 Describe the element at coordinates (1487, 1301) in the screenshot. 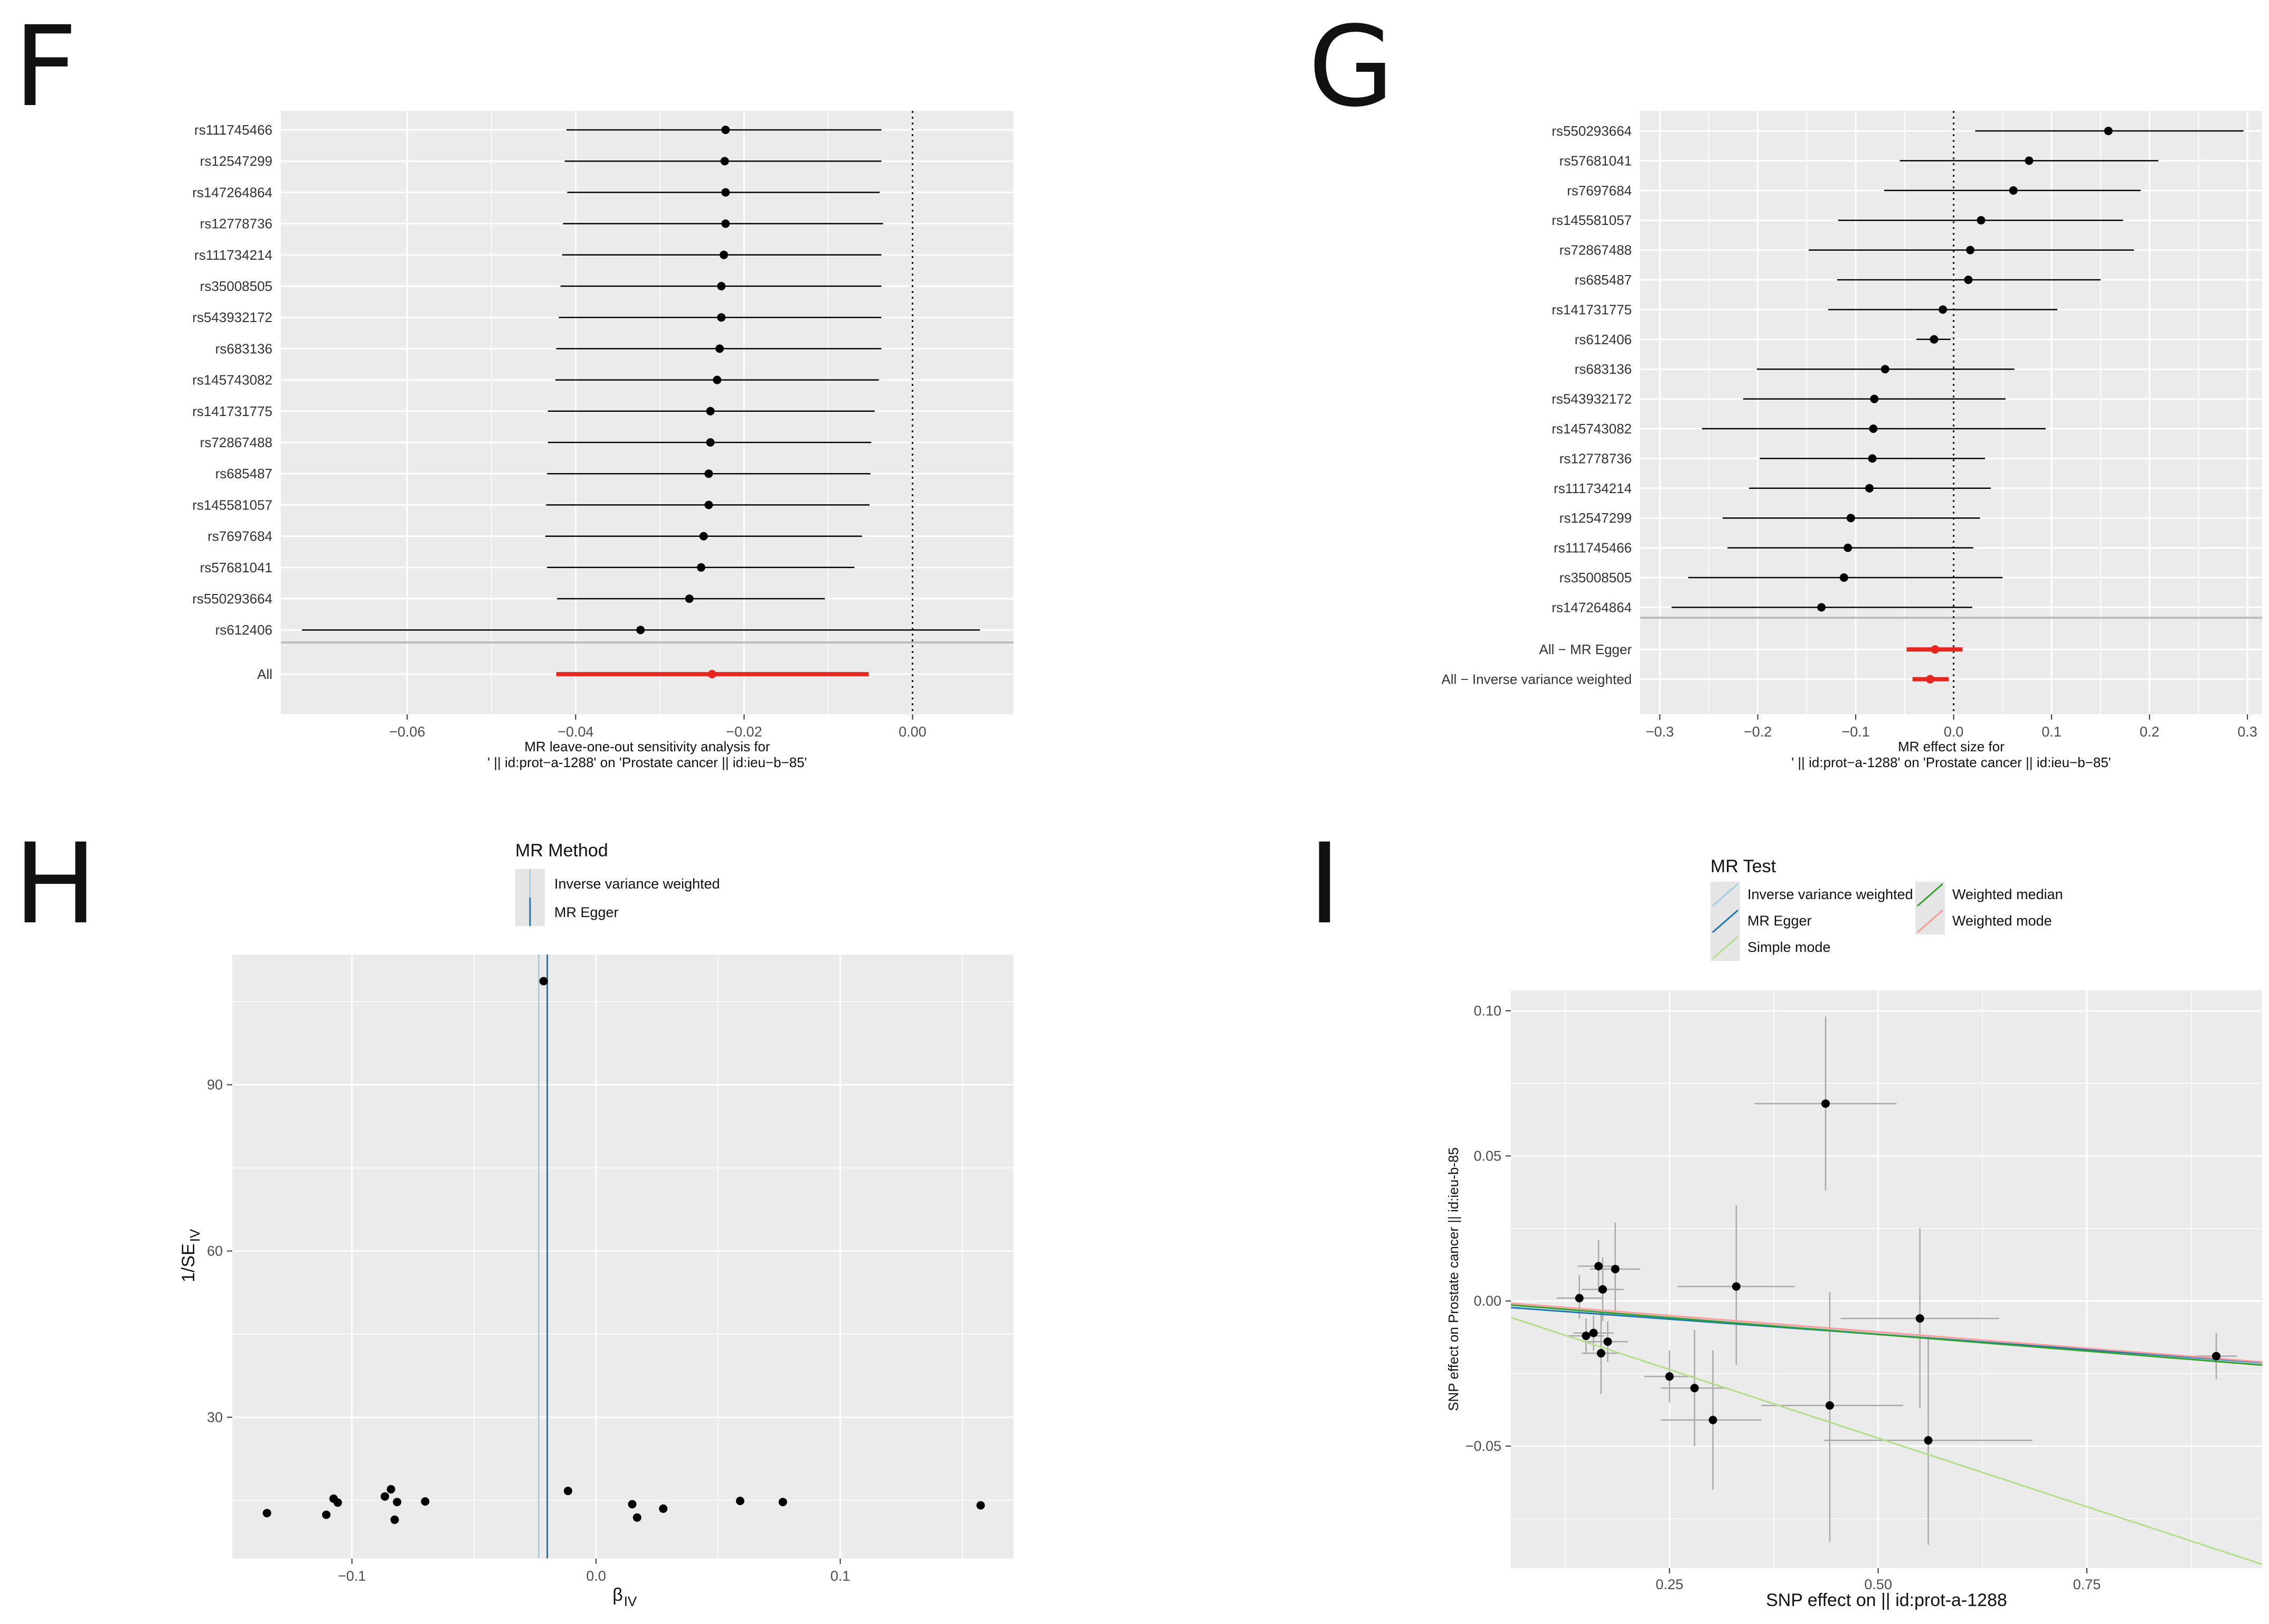

I see `y-tick-label: 0.00` at that location.